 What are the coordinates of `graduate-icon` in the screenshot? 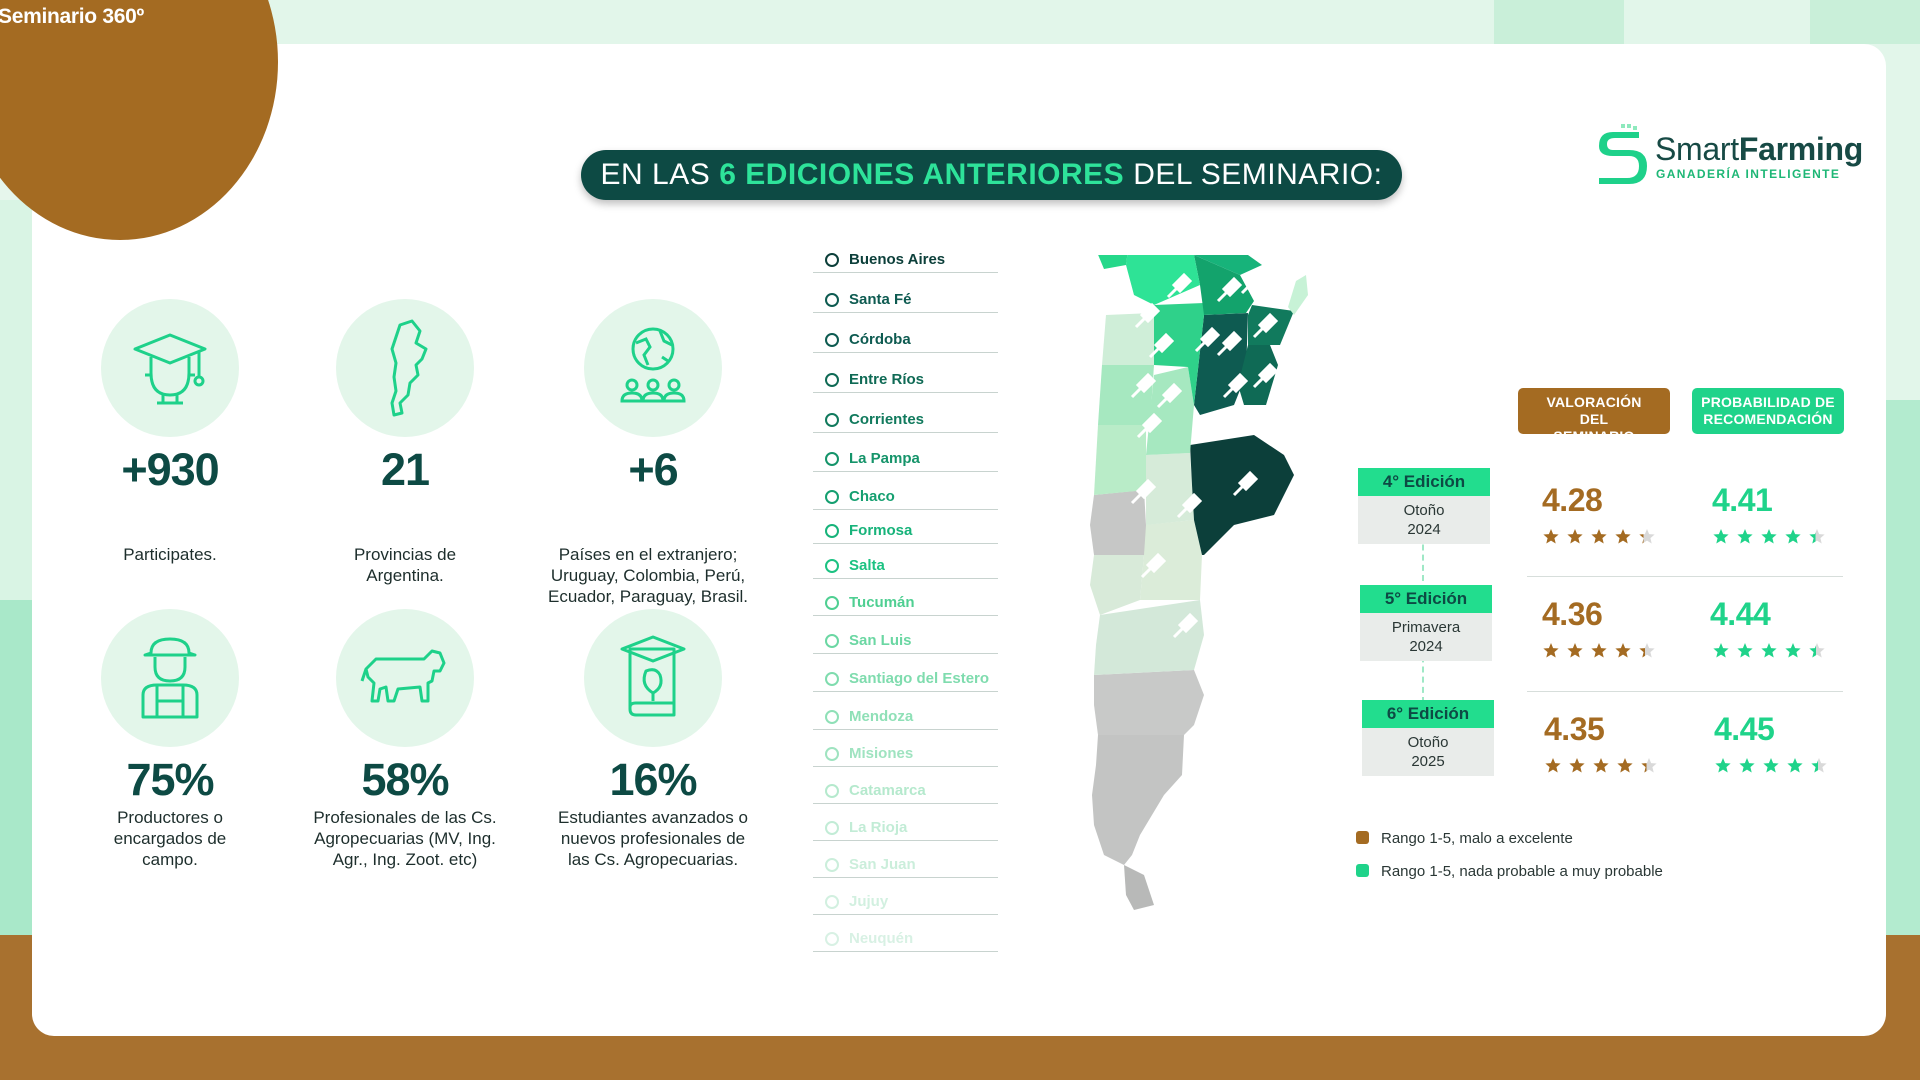 It's located at (170, 369).